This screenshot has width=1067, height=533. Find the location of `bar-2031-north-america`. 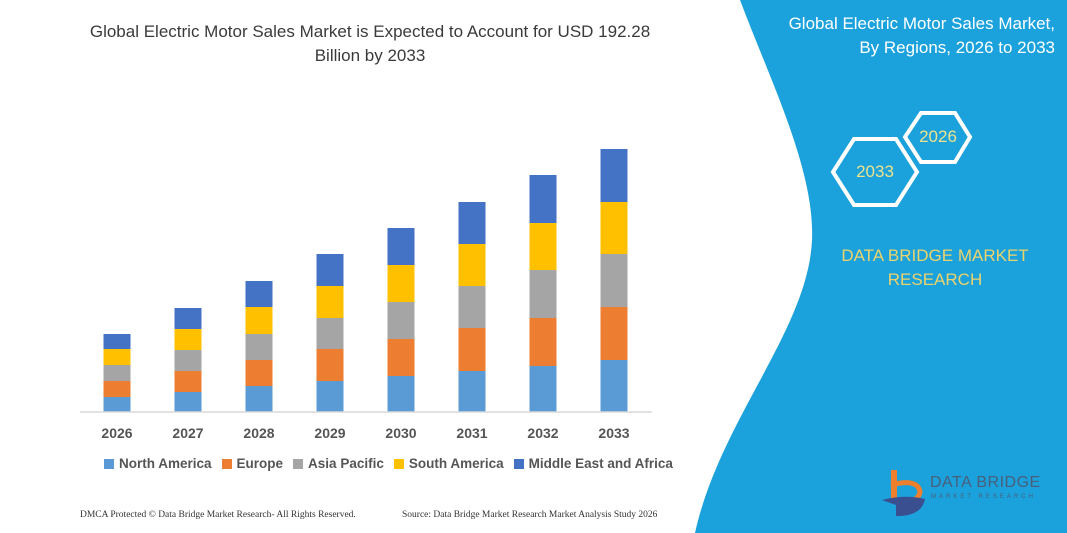

bar-2031-north-america is located at coordinates (472, 391).